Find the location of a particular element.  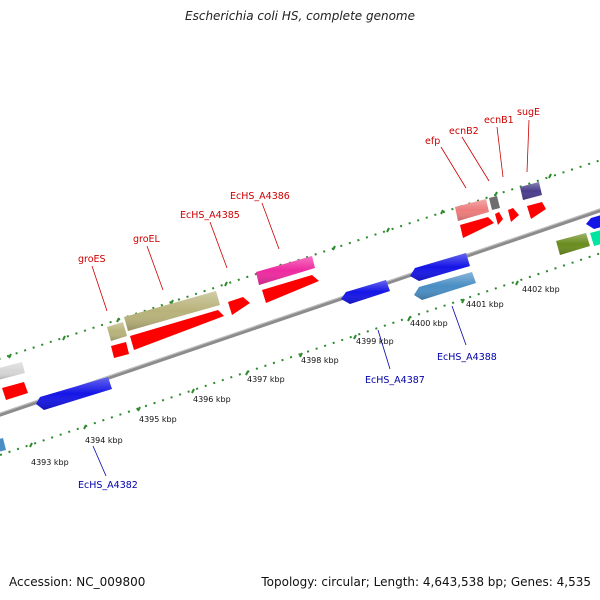

gene-label-forward: groES is located at coordinates (92, 259).